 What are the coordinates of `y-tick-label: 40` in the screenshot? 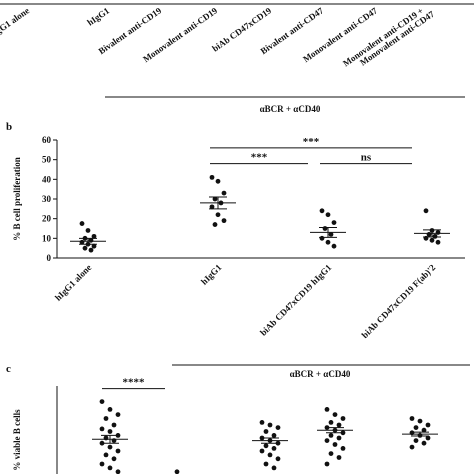 It's located at (47, 179).